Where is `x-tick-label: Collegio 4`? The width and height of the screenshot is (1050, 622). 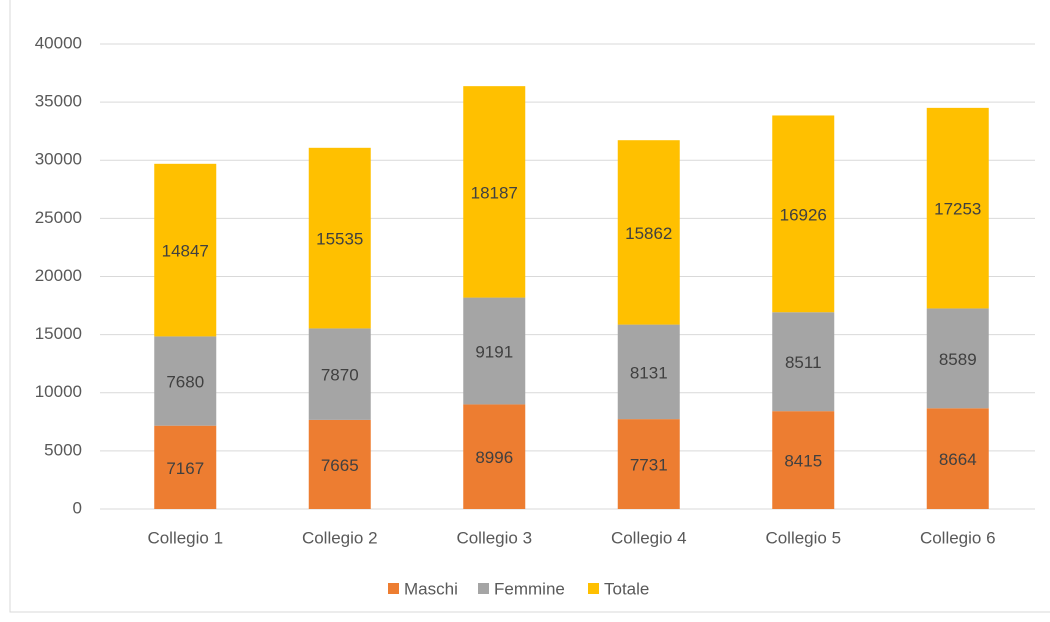
x-tick-label: Collegio 4 is located at coordinates (649, 537).